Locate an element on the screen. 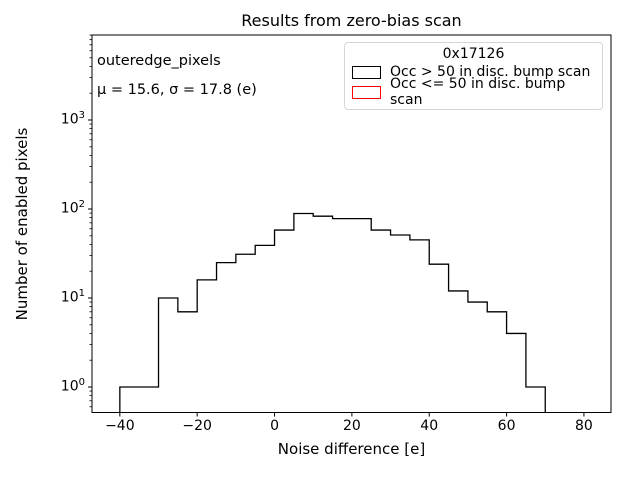 Image resolution: width=640 pixels, height=480 pixels. x-tick-label: −40 is located at coordinates (120, 426).